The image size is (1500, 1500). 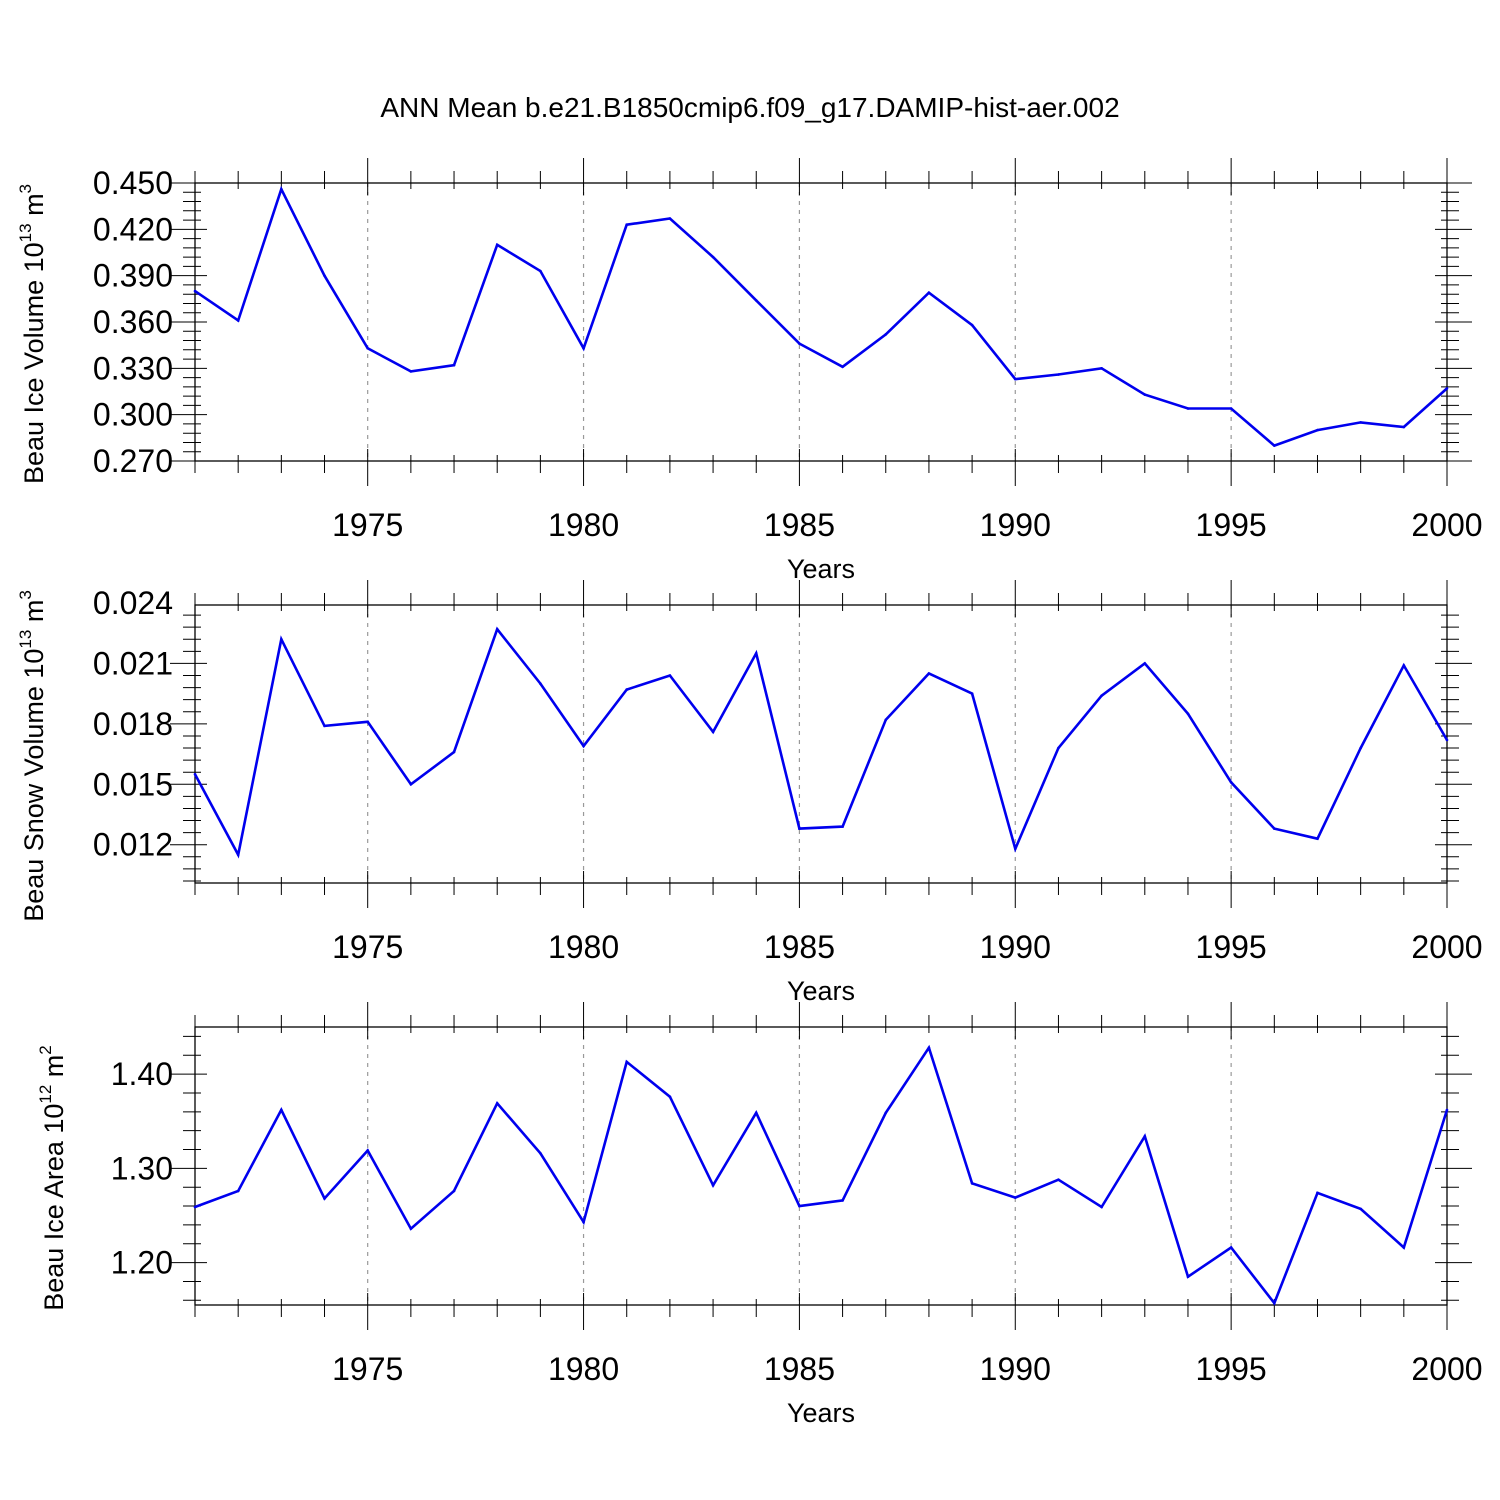 What do you see at coordinates (142, 1263) in the screenshot?
I see `y-tick-label: 1.20` at bounding box center [142, 1263].